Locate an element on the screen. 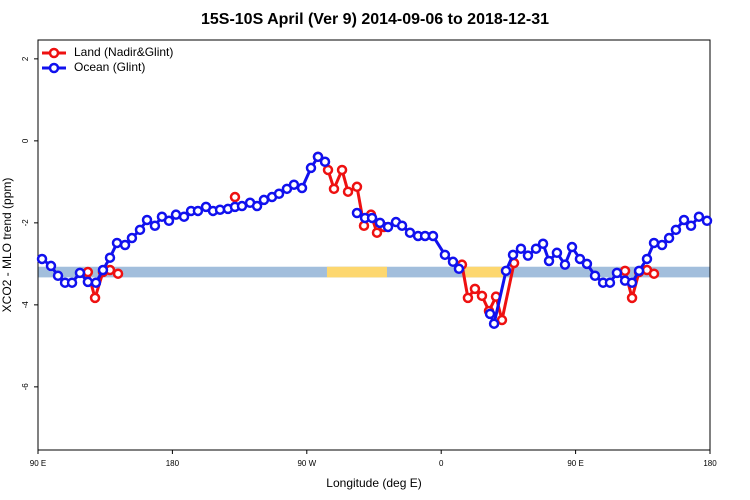  y-tick-label: 0 is located at coordinates (25, 140).